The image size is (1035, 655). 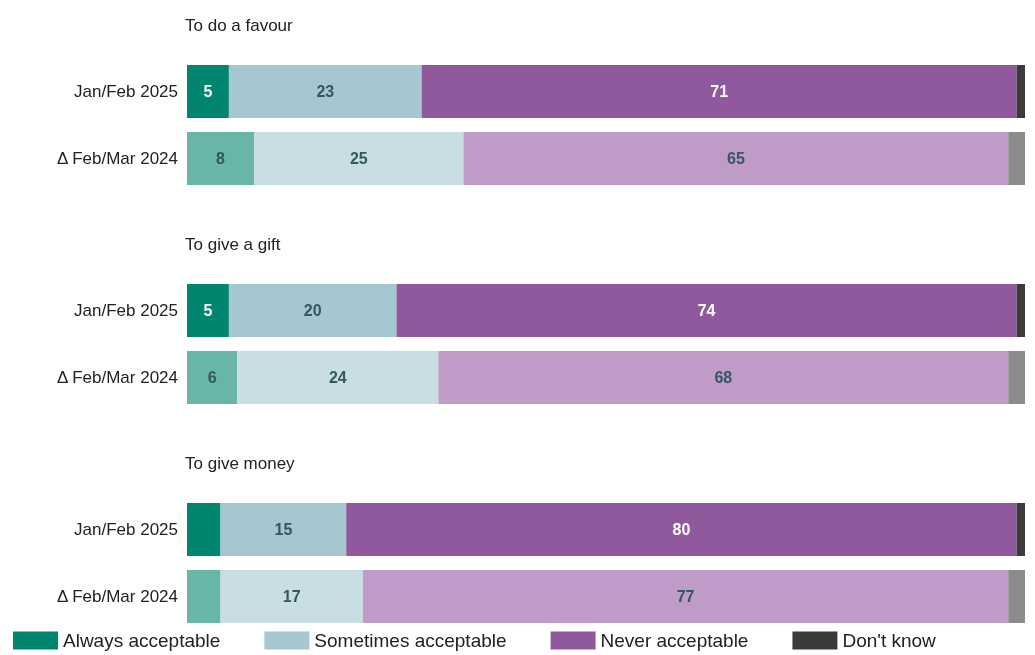 I want to click on legend-label: Sometimes acceptable, so click(x=410, y=640).